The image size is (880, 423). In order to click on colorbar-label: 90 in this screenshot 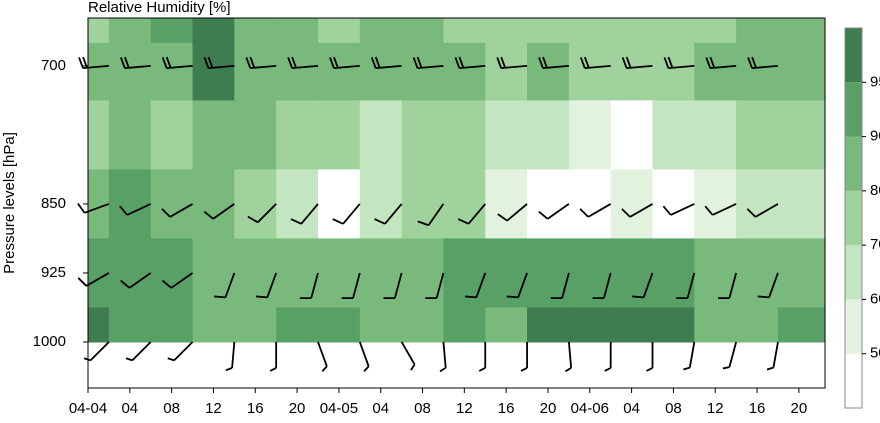, I will do `click(875, 136)`.